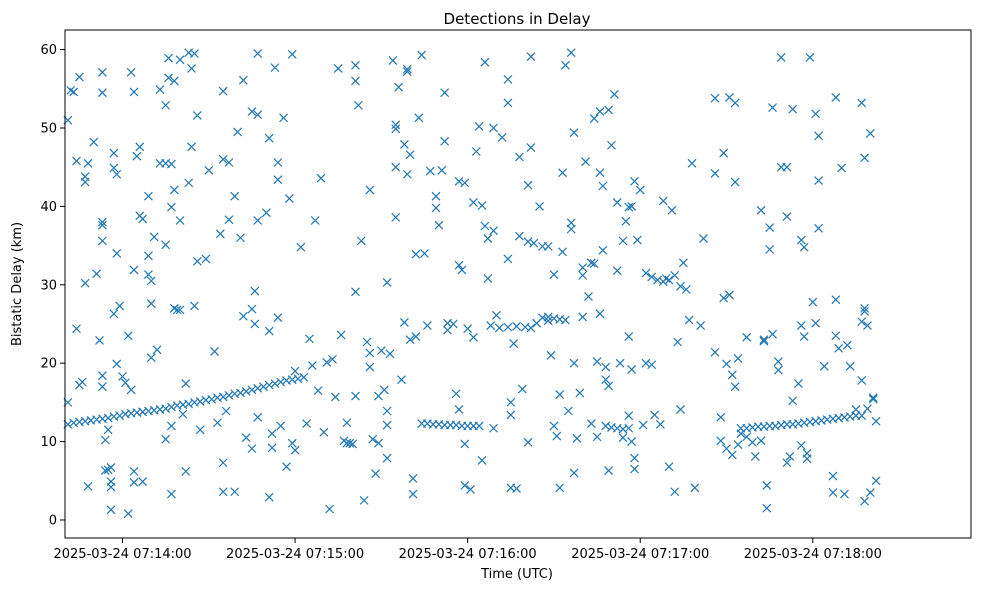 The image size is (989, 590). I want to click on chart-title: Detections in Delay, so click(517, 19).